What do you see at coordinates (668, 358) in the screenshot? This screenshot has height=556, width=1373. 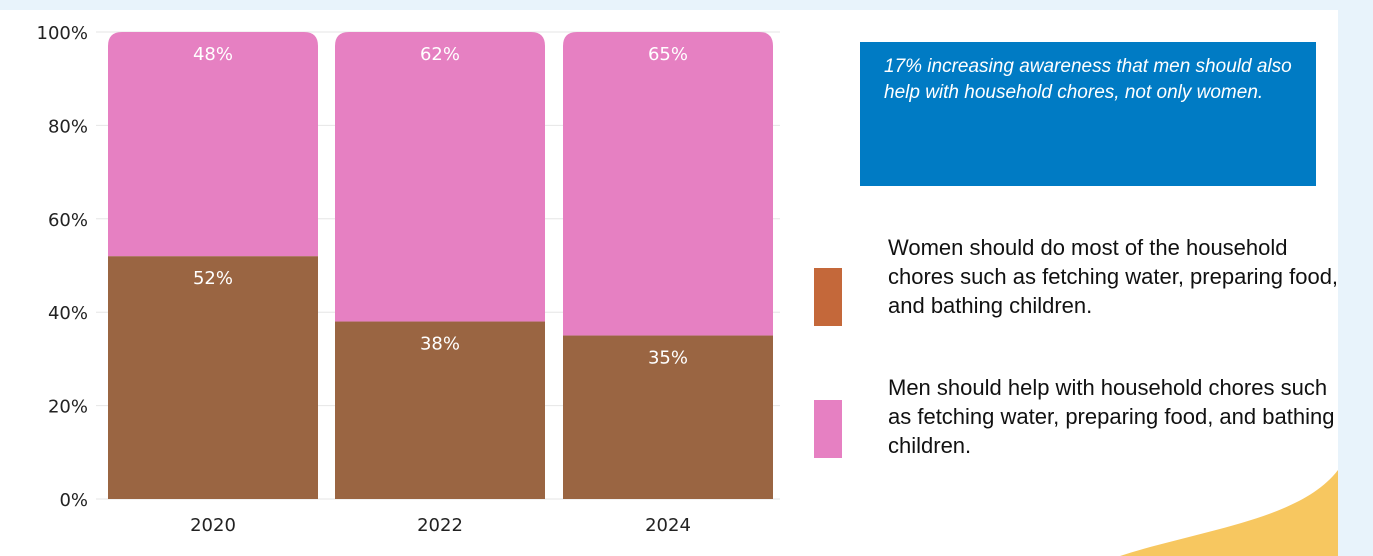 I see `bar-value-label: 35%` at bounding box center [668, 358].